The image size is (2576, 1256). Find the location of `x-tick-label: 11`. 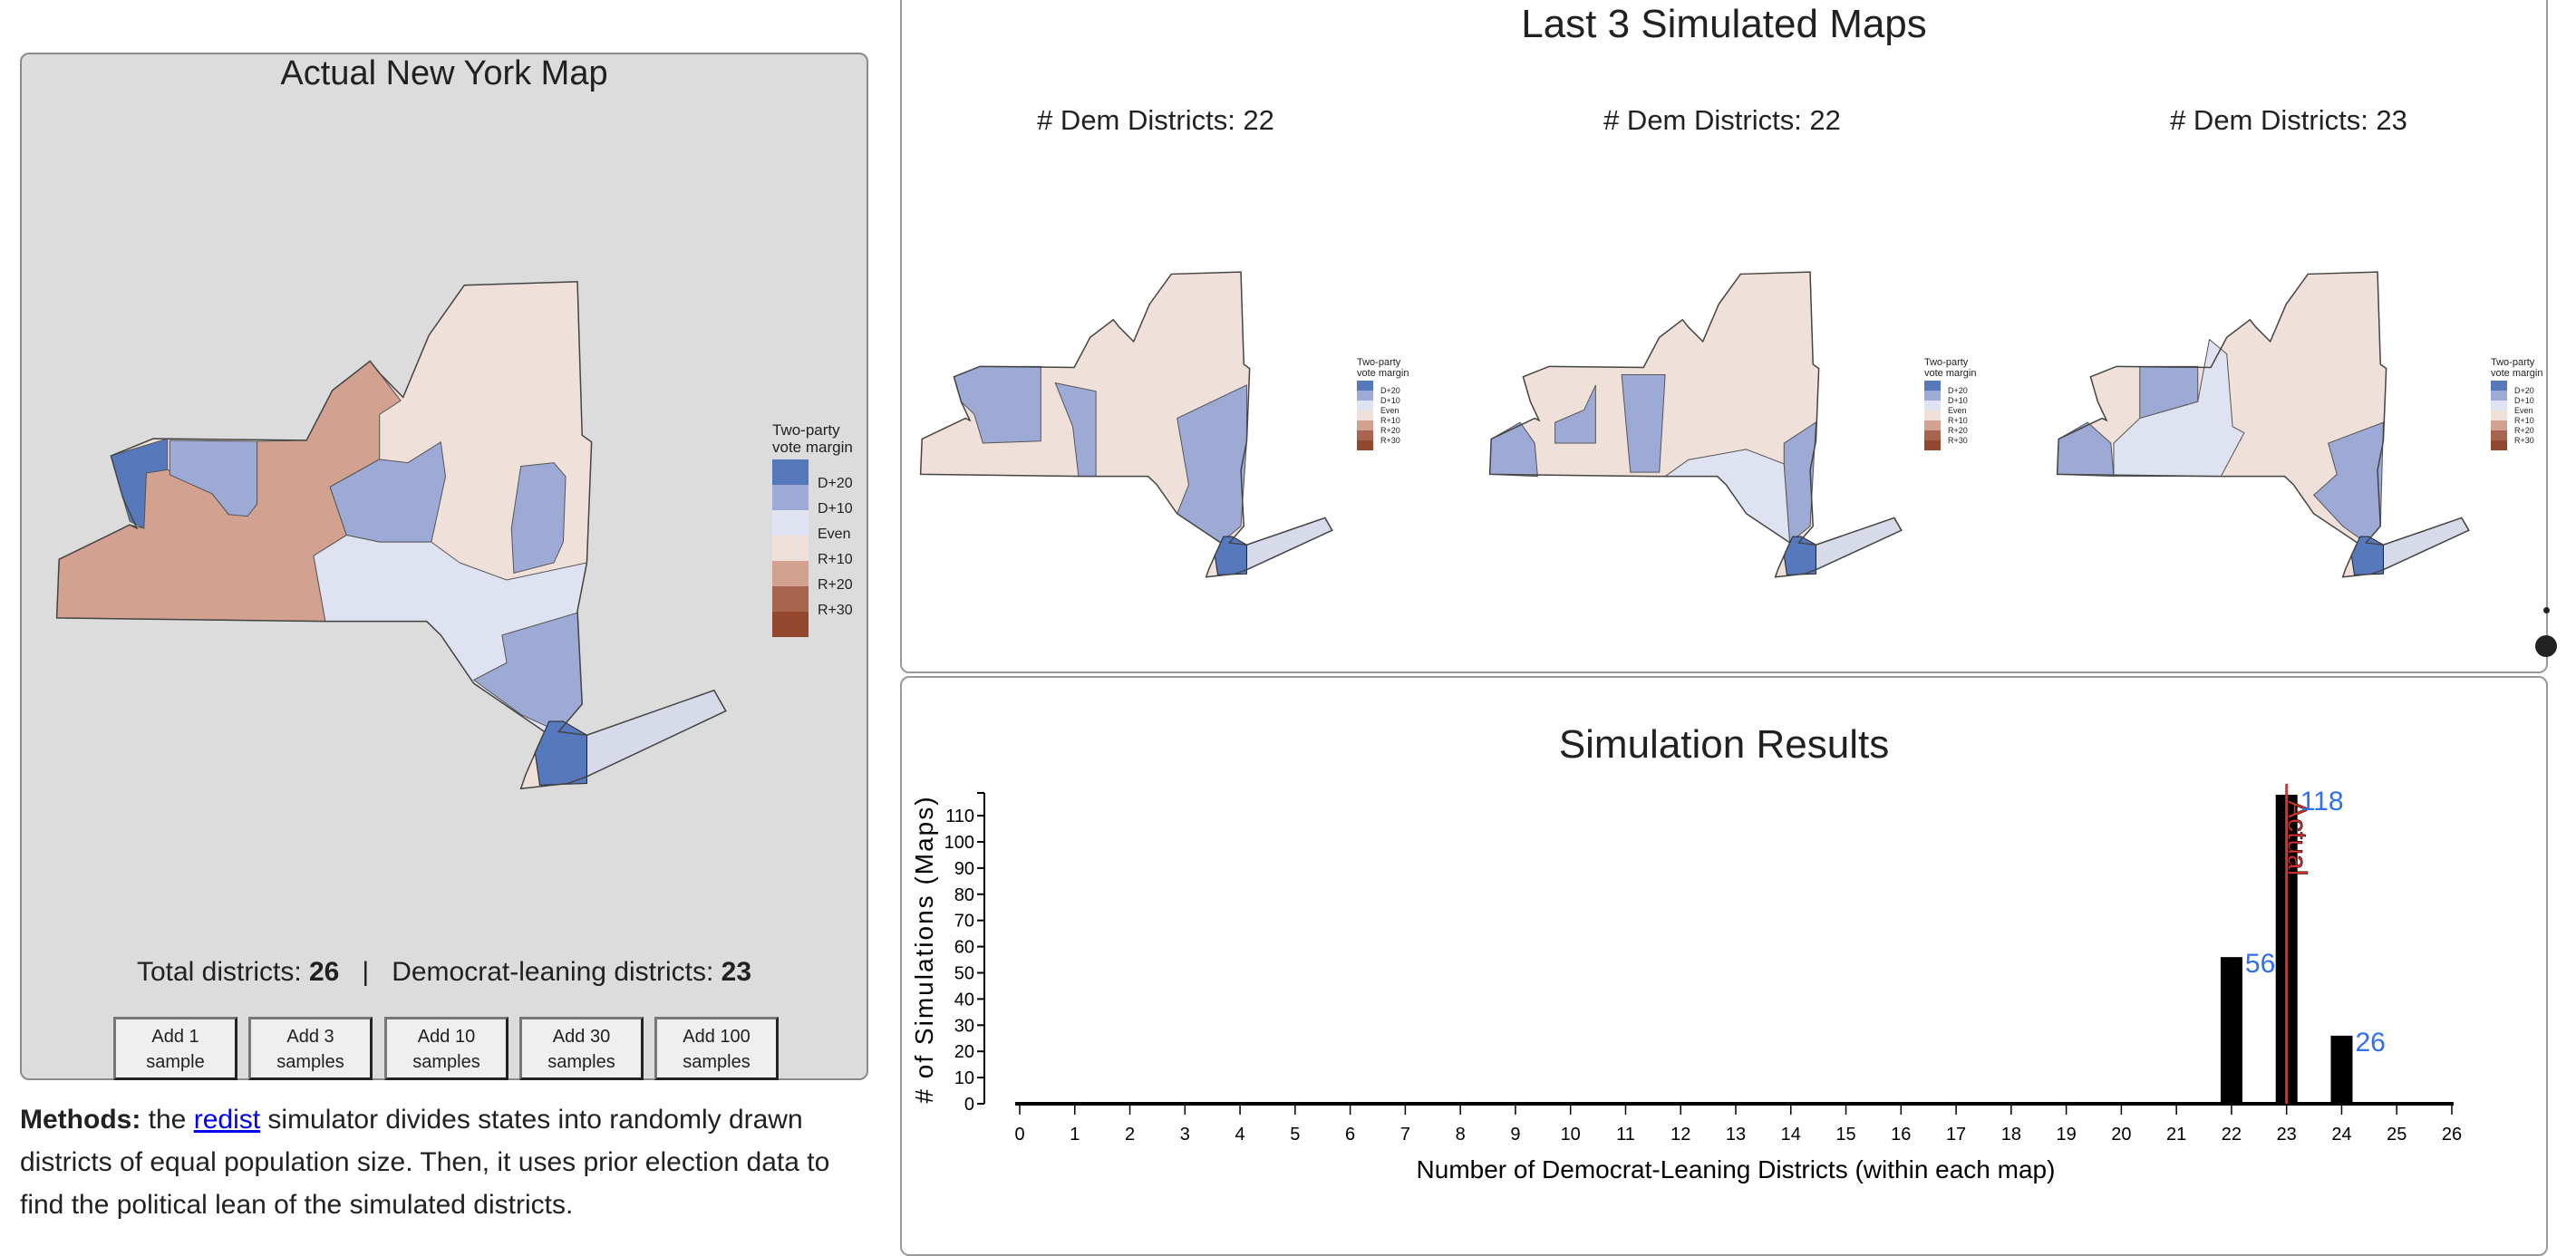

x-tick-label: 11 is located at coordinates (1625, 1135).